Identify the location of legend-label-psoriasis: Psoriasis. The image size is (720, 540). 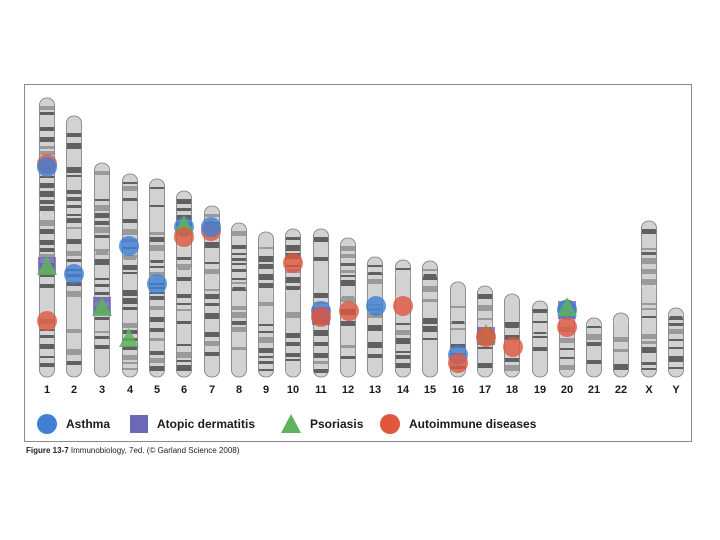
(337, 424).